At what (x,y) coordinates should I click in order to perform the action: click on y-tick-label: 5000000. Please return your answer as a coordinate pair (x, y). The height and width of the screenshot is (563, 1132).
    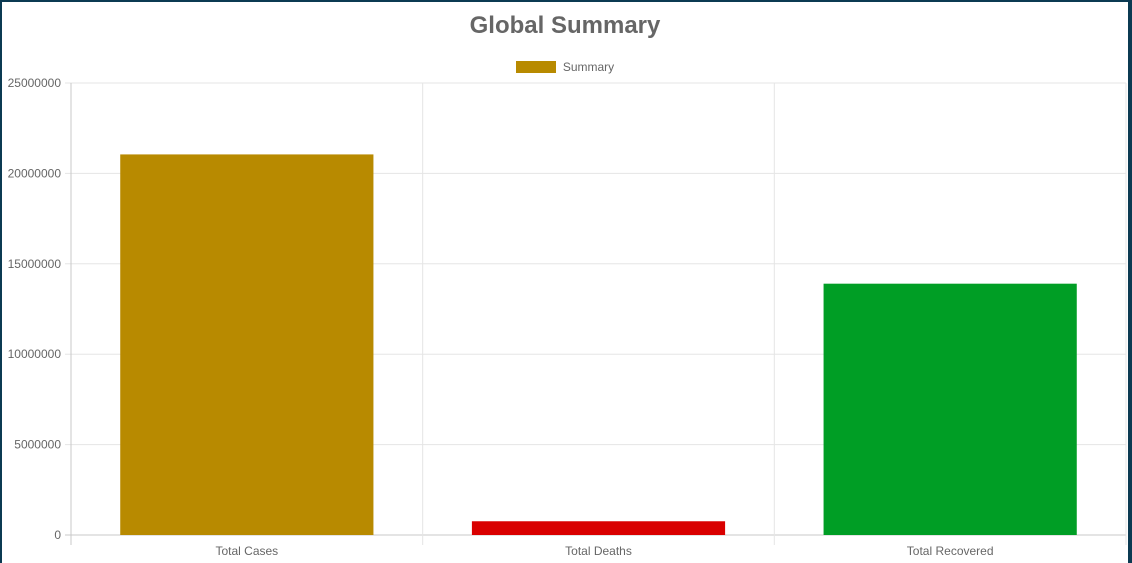
    Looking at the image, I should click on (37, 445).